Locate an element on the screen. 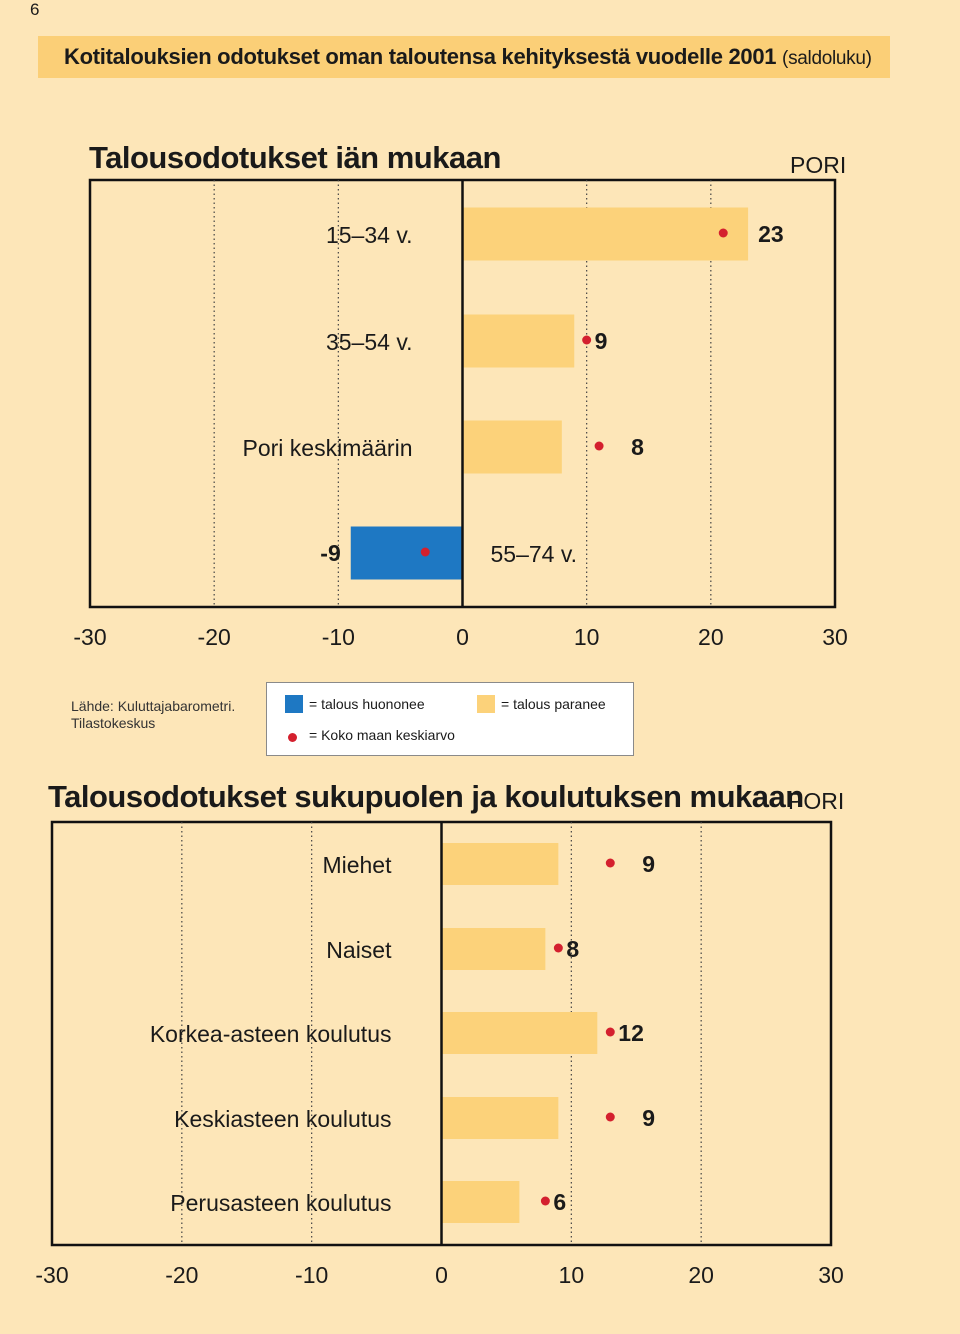 The width and height of the screenshot is (960, 1334). legend-improve-swatch is located at coordinates (486, 704).